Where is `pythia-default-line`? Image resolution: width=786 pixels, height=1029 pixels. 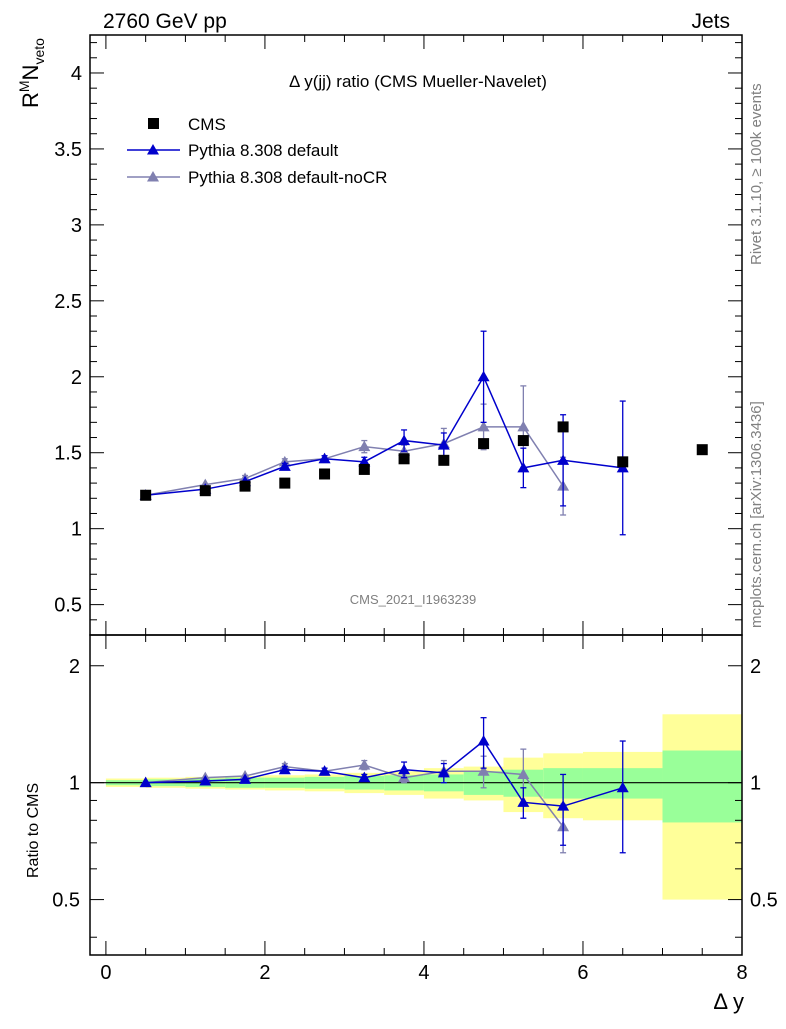
pythia-default-line is located at coordinates (384, 435).